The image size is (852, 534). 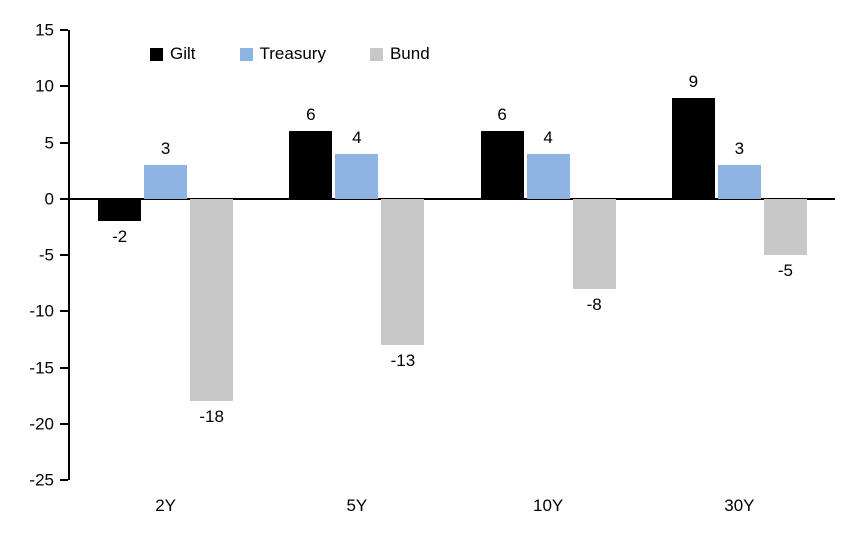 What do you see at coordinates (594, 304) in the screenshot?
I see `data-label-bund-10y: -8` at bounding box center [594, 304].